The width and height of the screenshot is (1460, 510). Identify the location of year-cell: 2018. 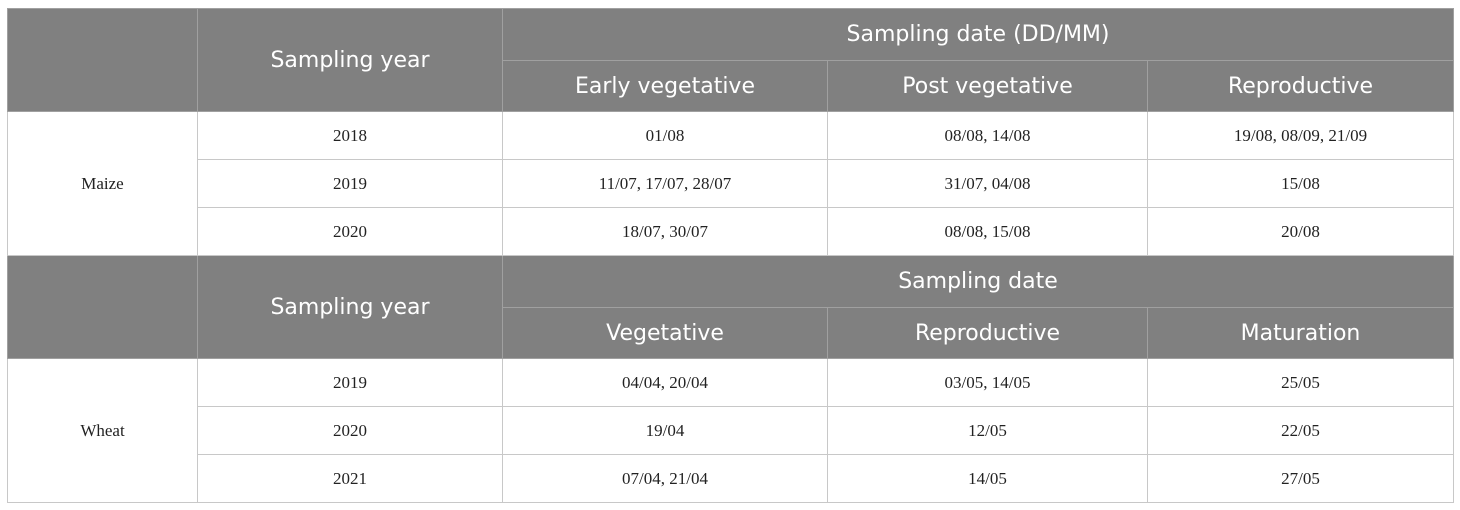
(350, 135).